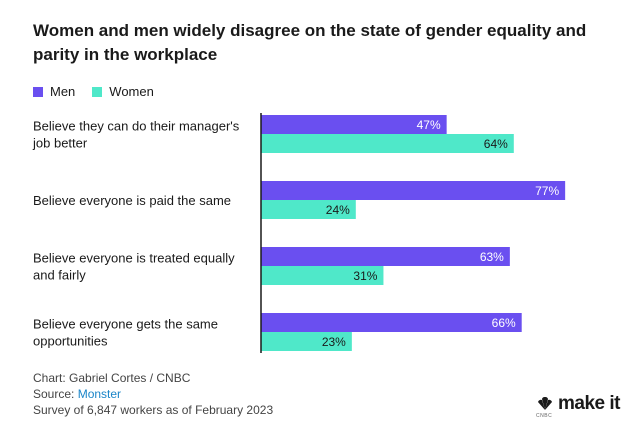 This screenshot has height=448, width=644. I want to click on data-label-men: 77%, so click(547, 191).